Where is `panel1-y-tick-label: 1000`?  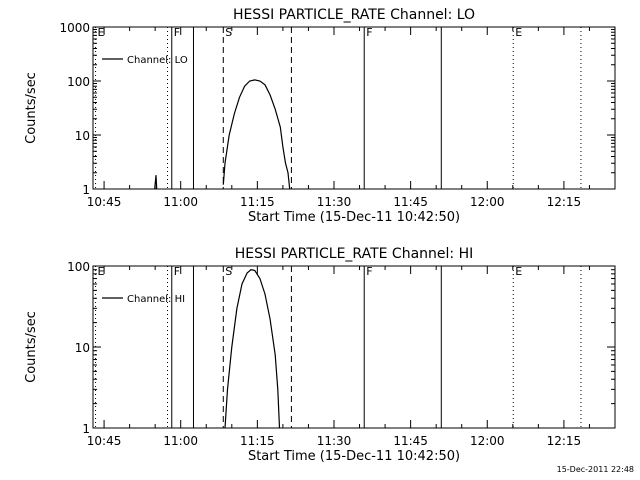 panel1-y-tick-label: 1000 is located at coordinates (74, 28).